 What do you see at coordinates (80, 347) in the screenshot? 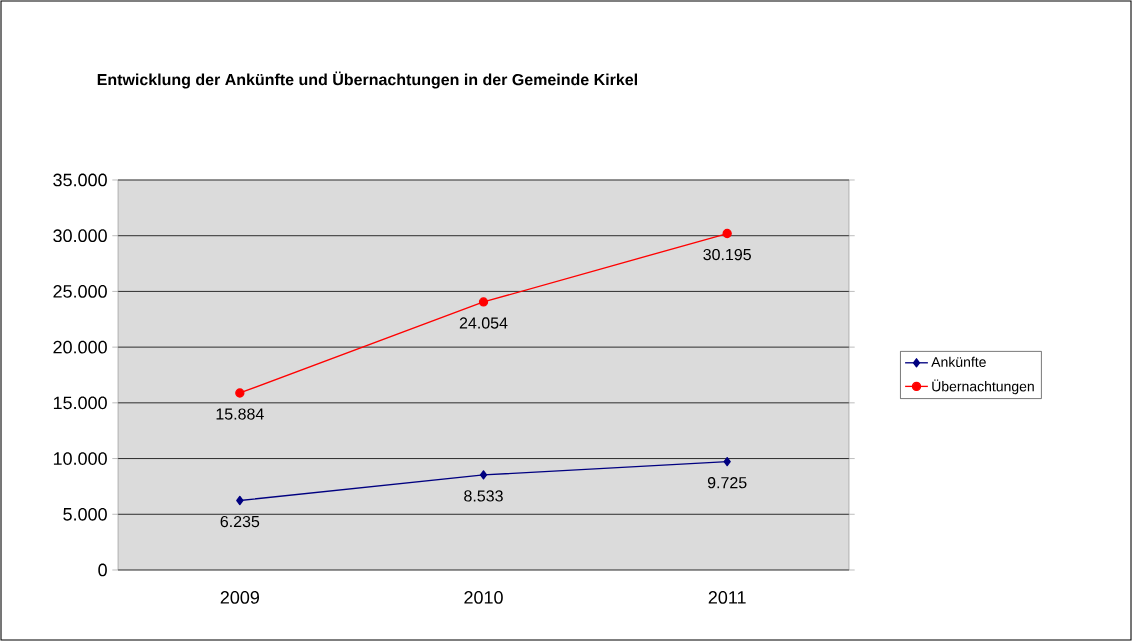
I see `y-tick-label: 20.000` at bounding box center [80, 347].